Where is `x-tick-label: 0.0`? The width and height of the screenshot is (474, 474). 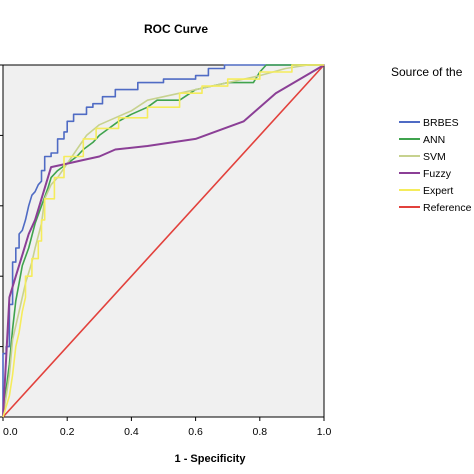
x-tick-label: 0.0 is located at coordinates (10, 432).